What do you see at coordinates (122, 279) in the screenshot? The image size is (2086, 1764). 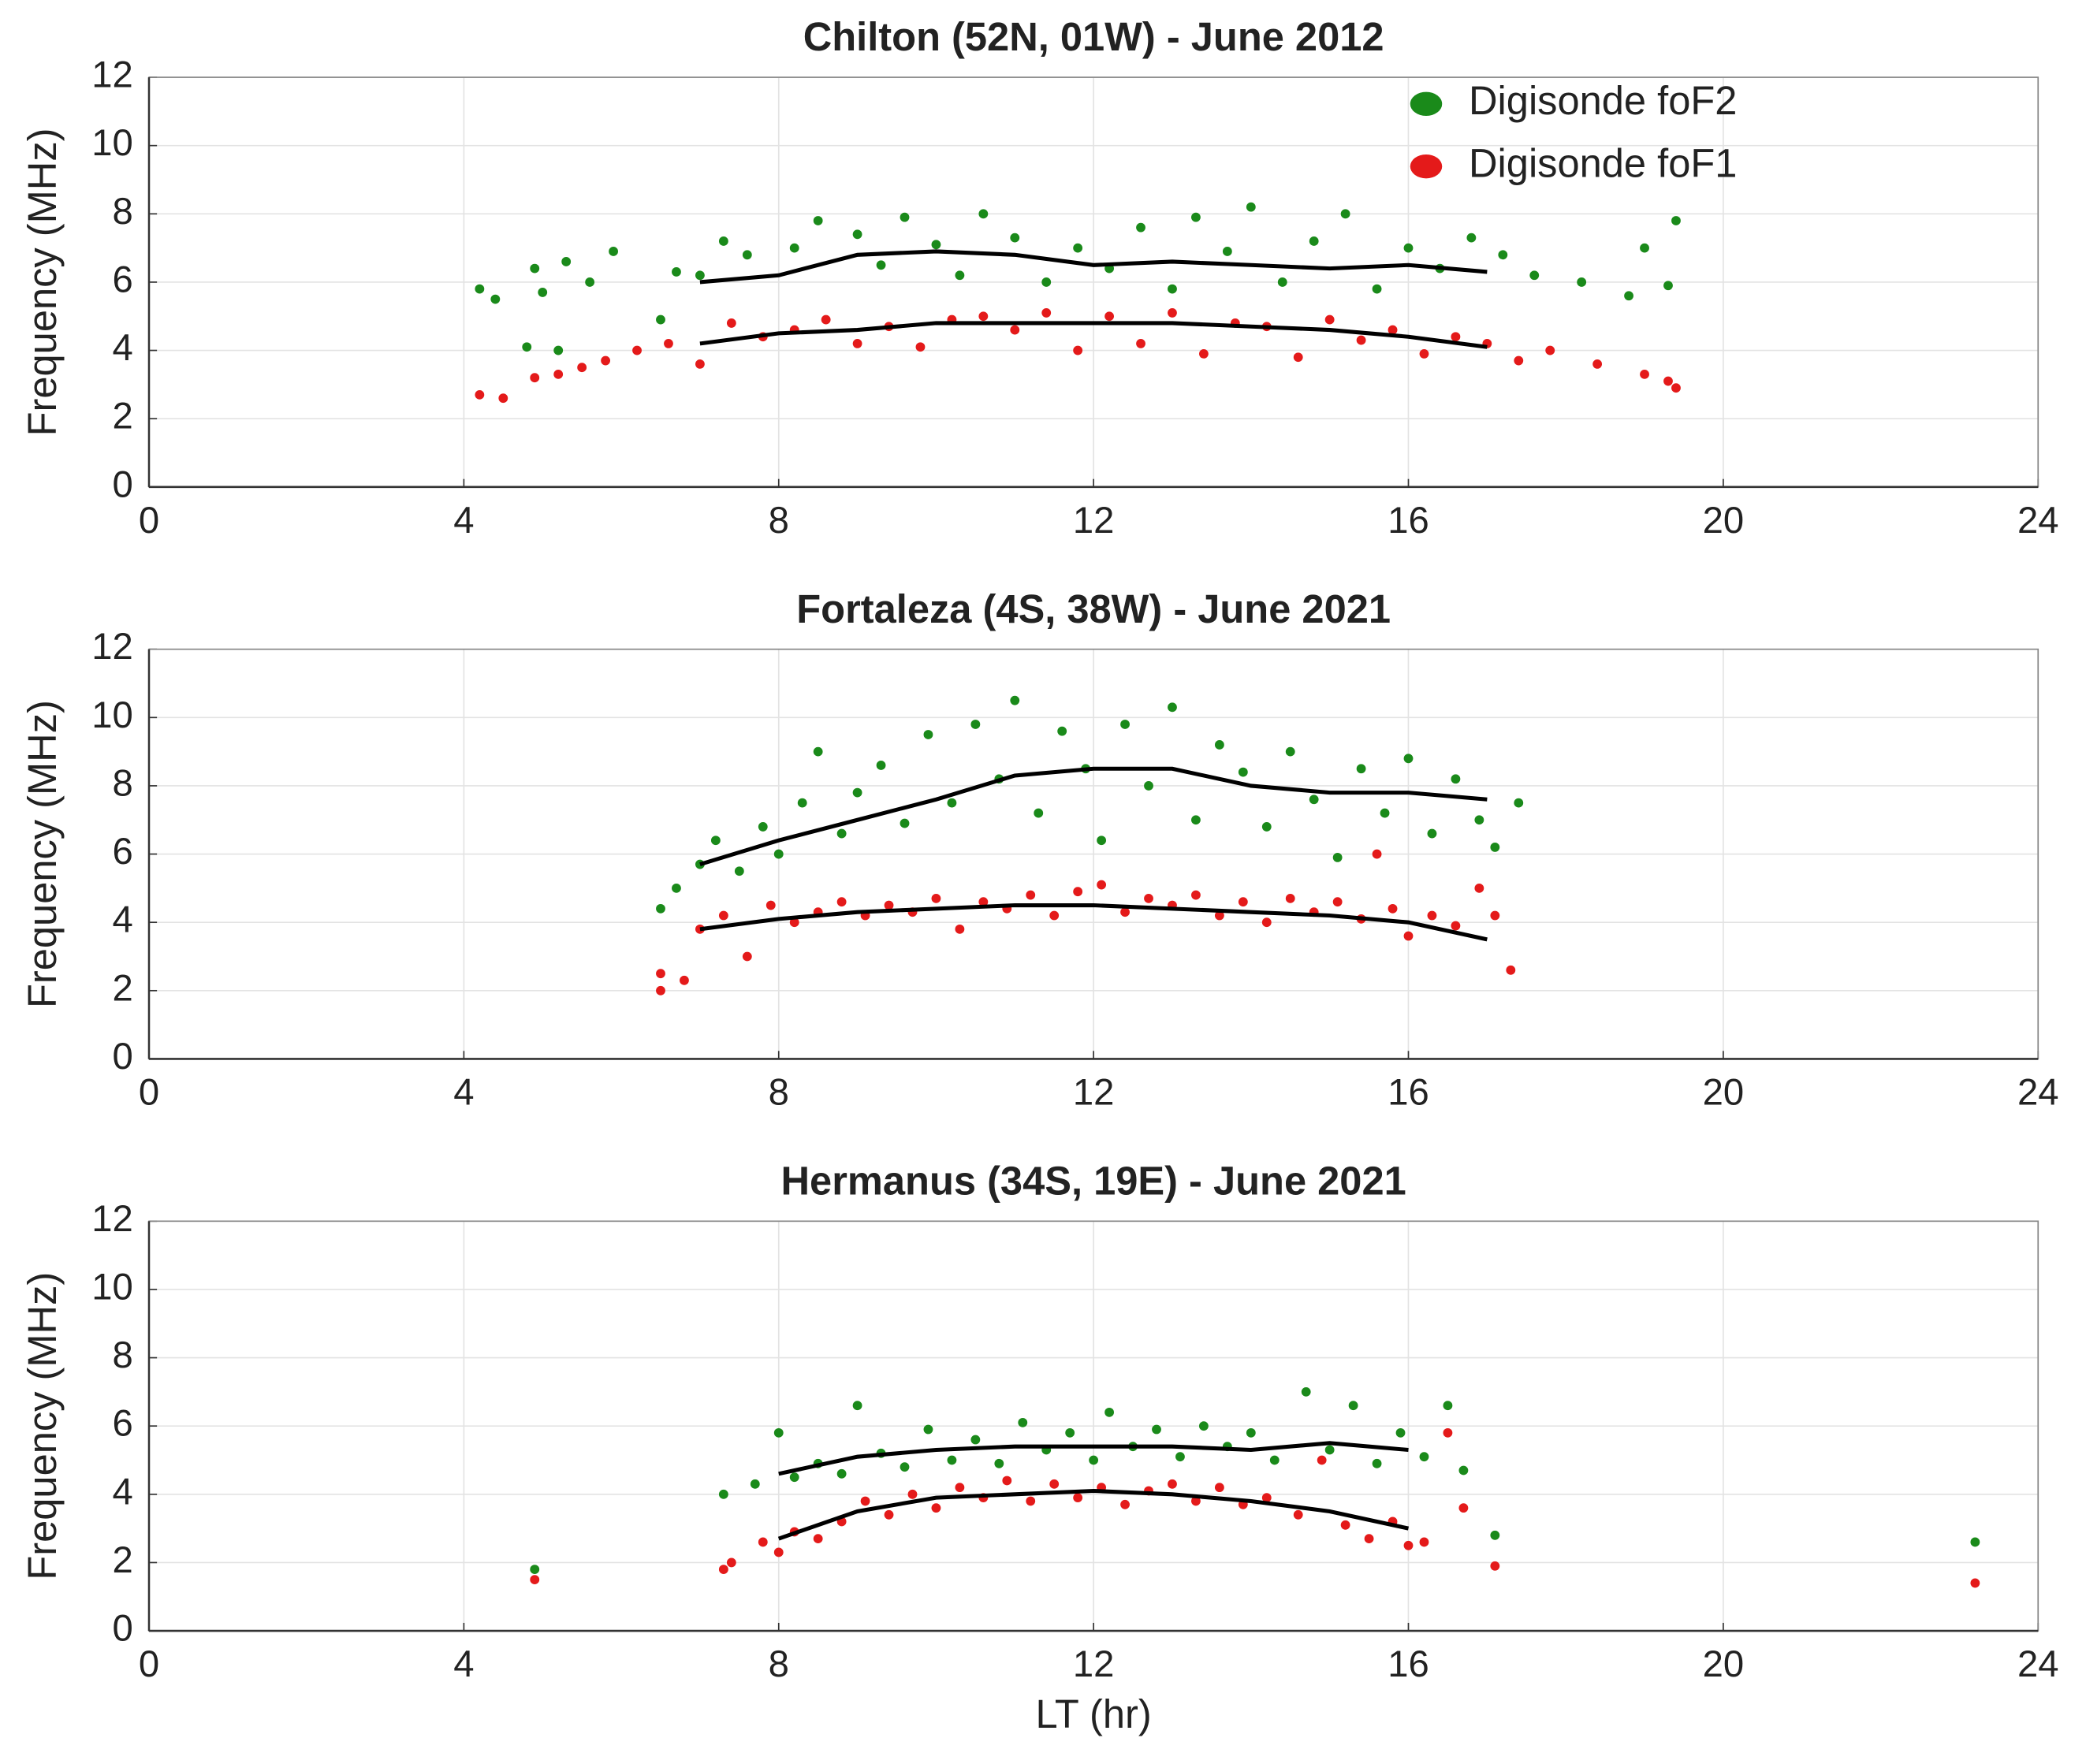 I see `y-tick-label: 6` at bounding box center [122, 279].